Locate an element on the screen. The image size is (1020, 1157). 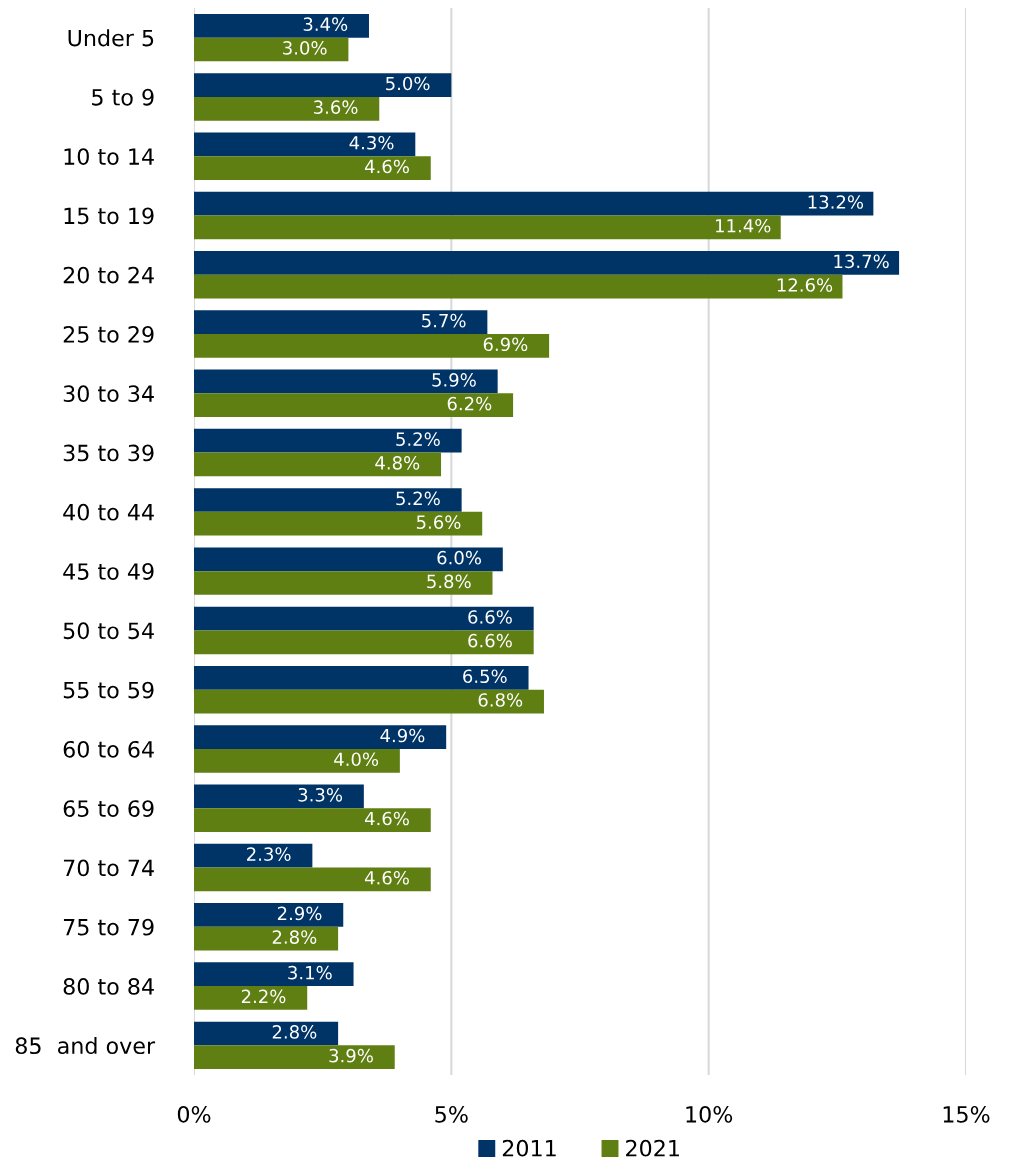
data-label: 6.0% is located at coordinates (459, 557).